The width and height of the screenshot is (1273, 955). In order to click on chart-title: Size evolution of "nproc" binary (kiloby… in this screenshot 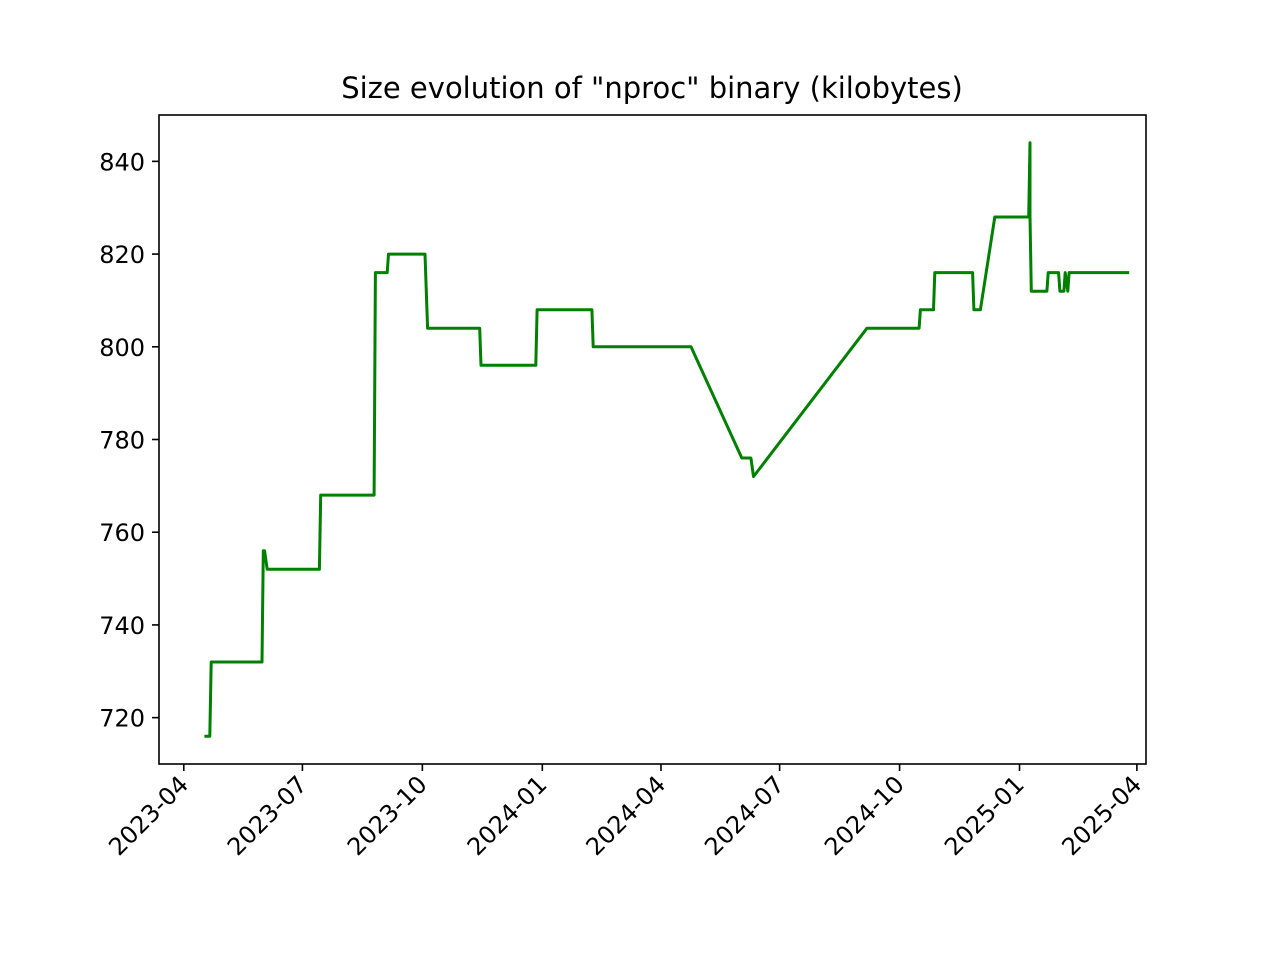, I will do `click(652, 88)`.